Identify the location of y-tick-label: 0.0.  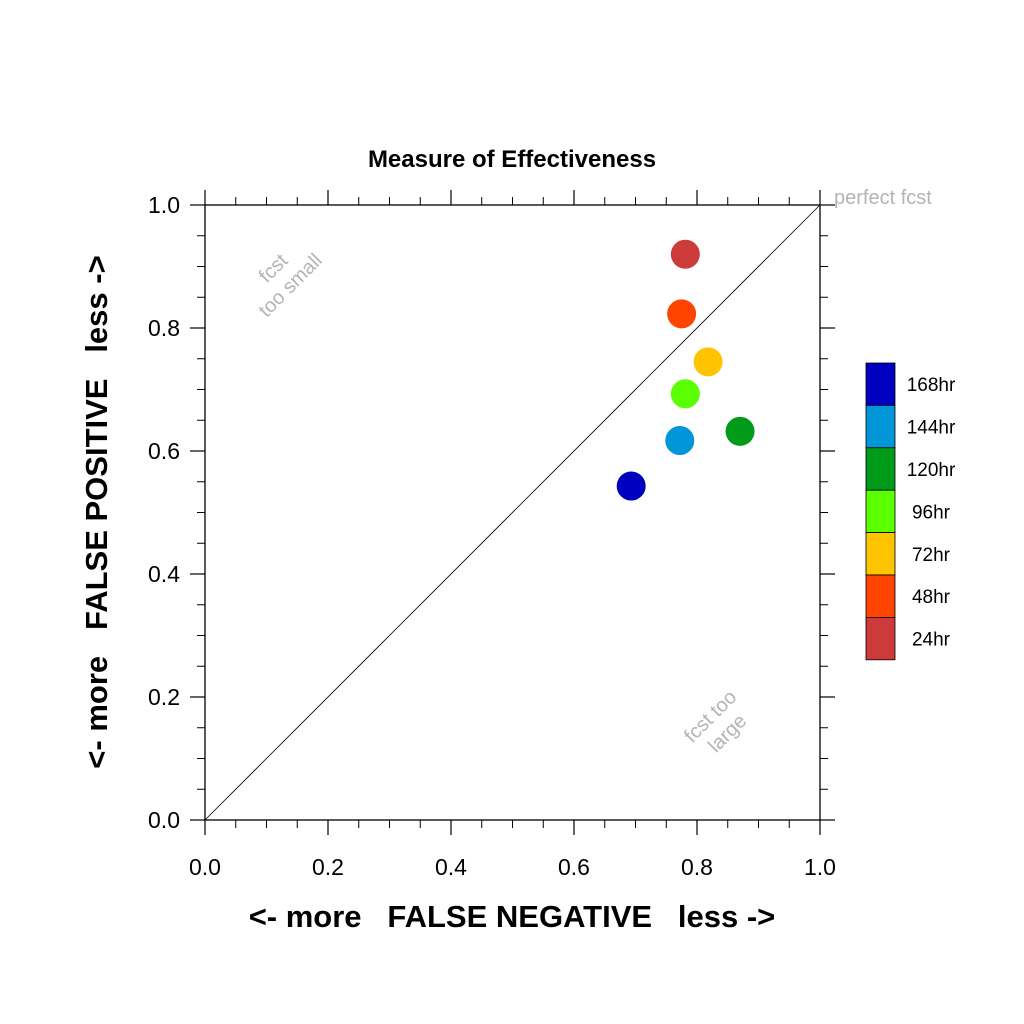
(164, 820).